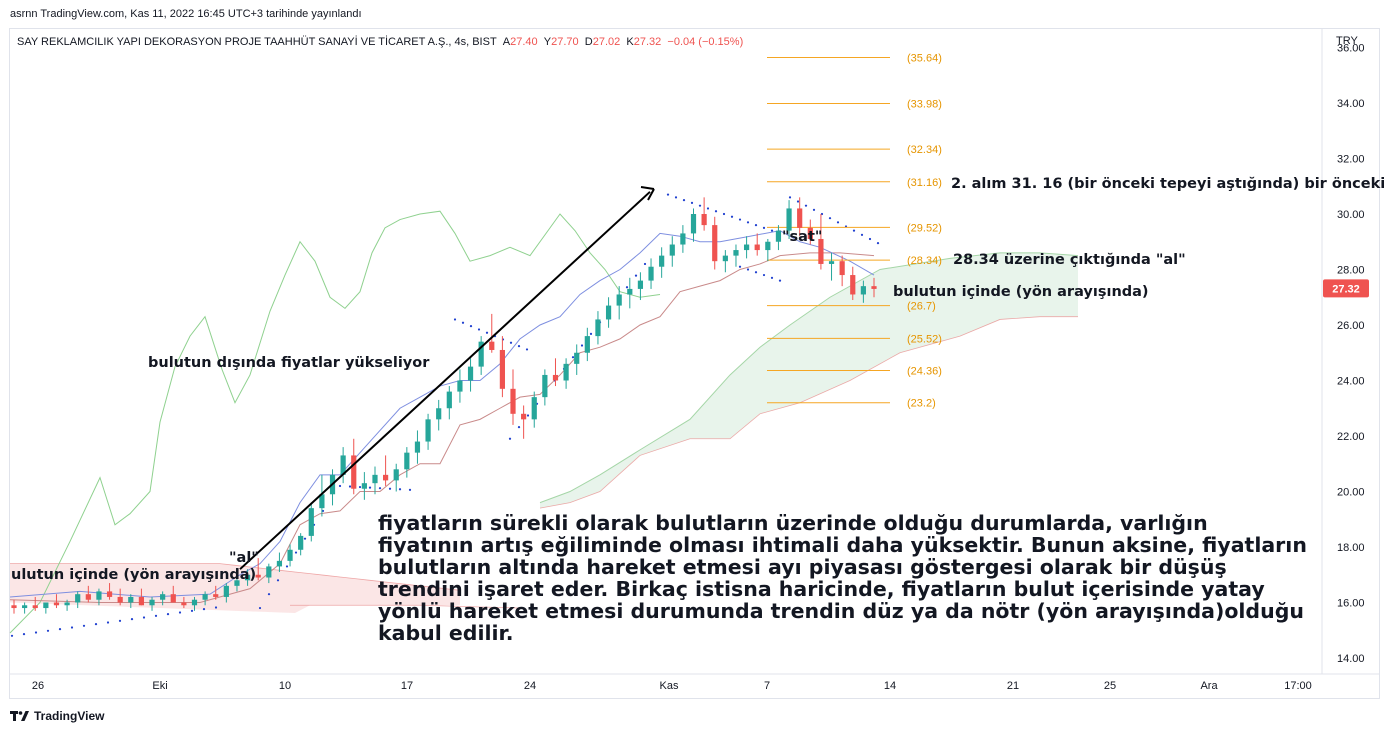 Image resolution: width=1386 pixels, height=734 pixels. What do you see at coordinates (285, 686) in the screenshot?
I see `x-tick-label: 10` at bounding box center [285, 686].